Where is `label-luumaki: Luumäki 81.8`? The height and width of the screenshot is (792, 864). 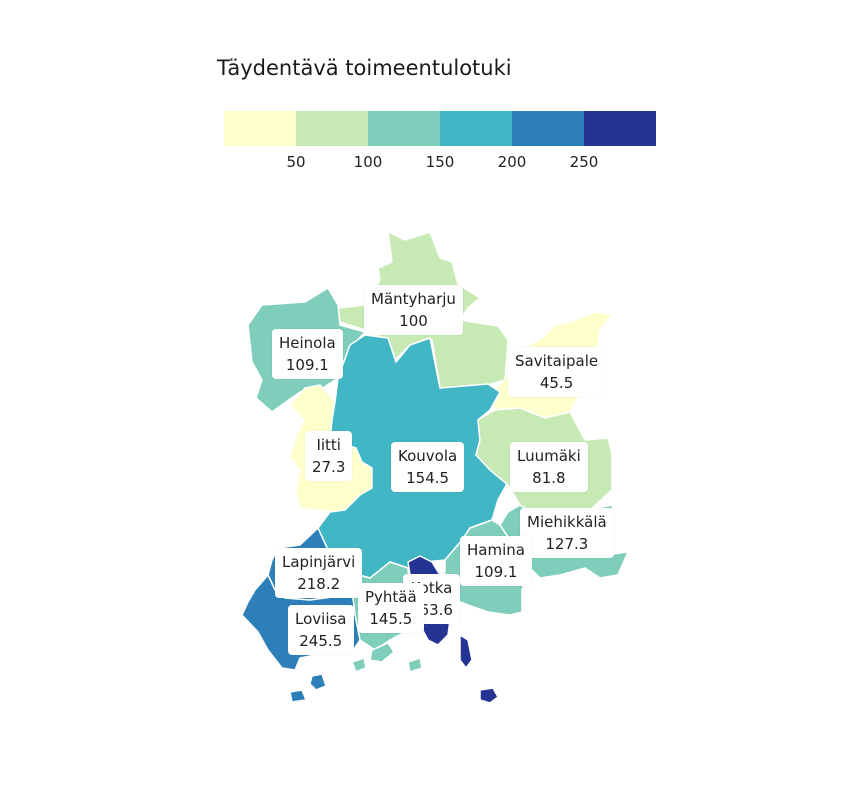
label-luumaki: Luumäki 81.8 is located at coordinates (549, 467).